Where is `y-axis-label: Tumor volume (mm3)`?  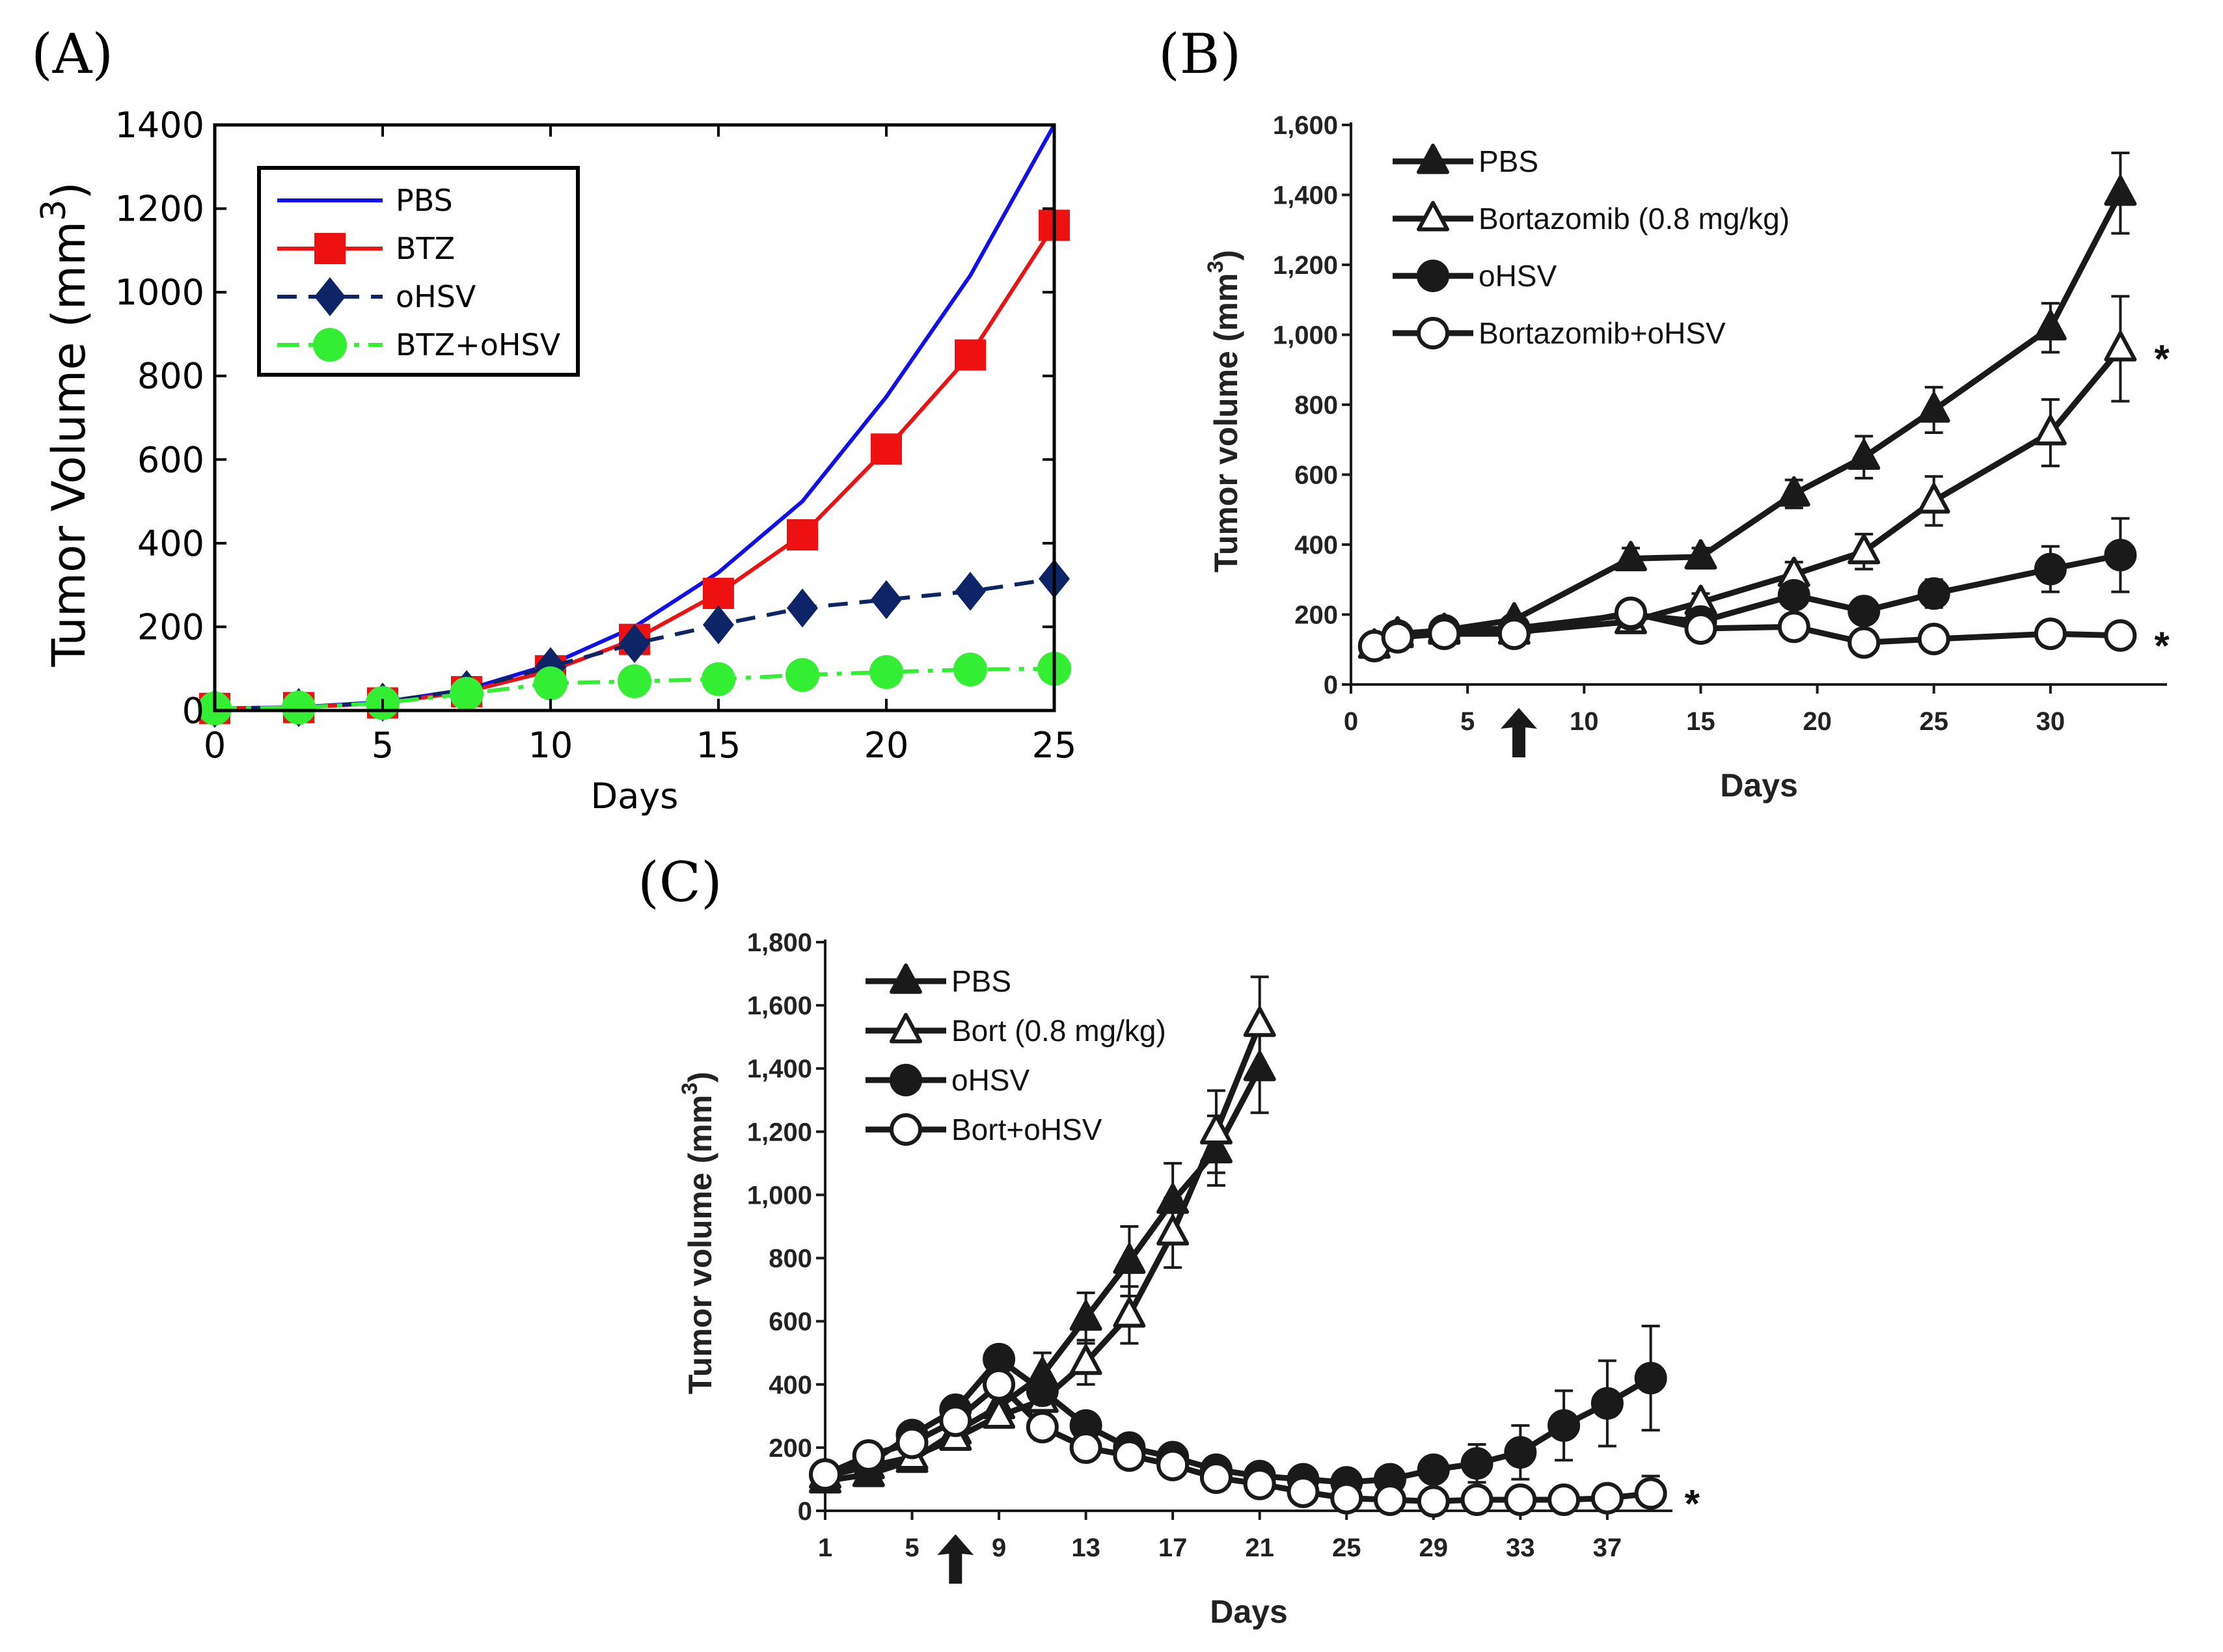
y-axis-label: Tumor volume (mm3) is located at coordinates (1223, 411).